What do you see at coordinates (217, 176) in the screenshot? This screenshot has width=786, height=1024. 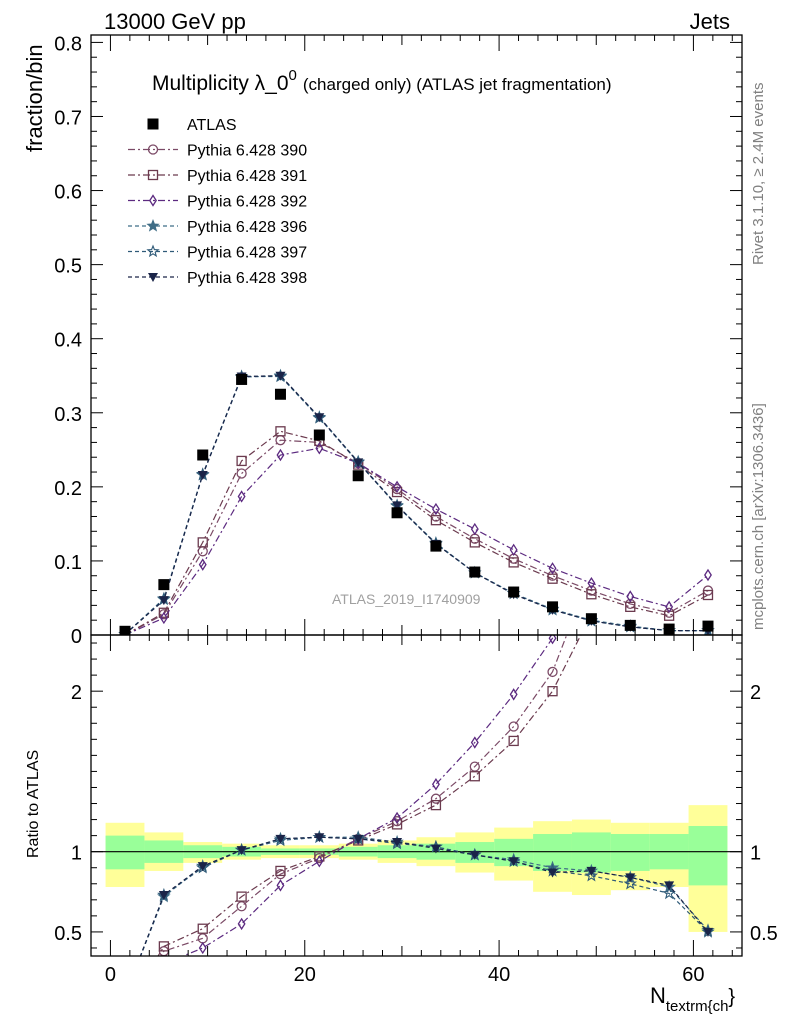 I see `legend-entry-1: Pythia 6.428 391` at bounding box center [217, 176].